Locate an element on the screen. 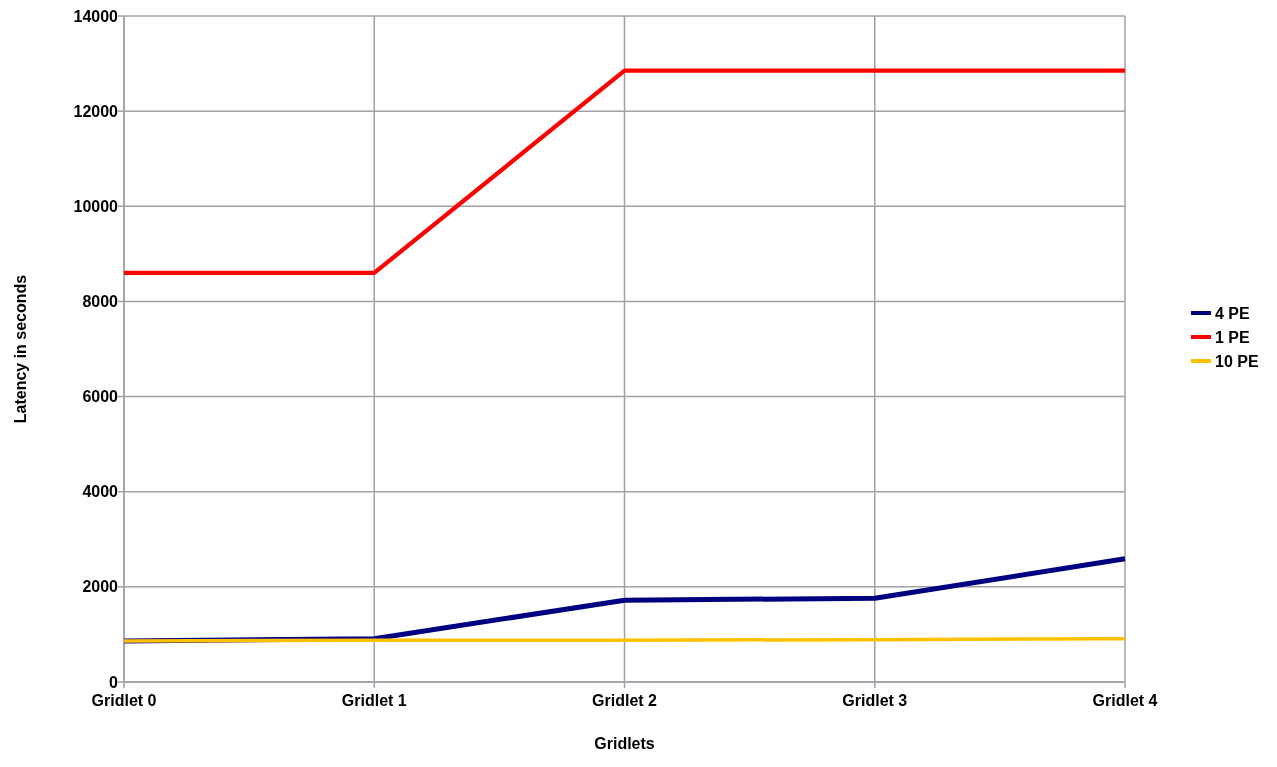 This screenshot has height=767, width=1277. y-tick-label: 12000 is located at coordinates (96, 111).